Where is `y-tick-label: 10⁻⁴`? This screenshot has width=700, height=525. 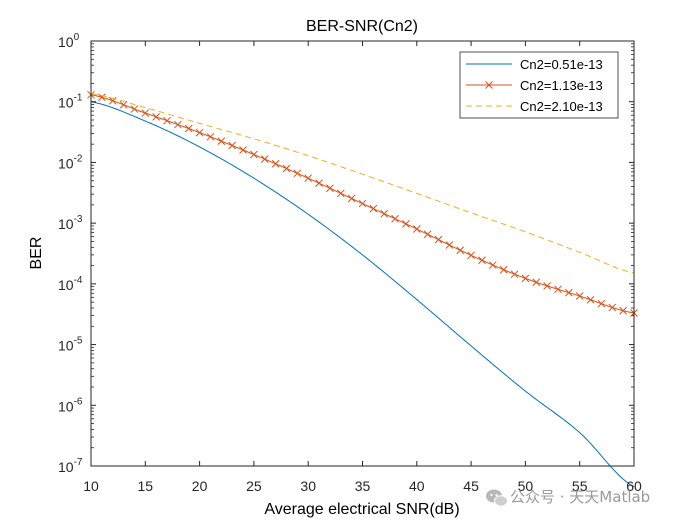
y-tick-label: 10⁻⁴ is located at coordinates (70, 284).